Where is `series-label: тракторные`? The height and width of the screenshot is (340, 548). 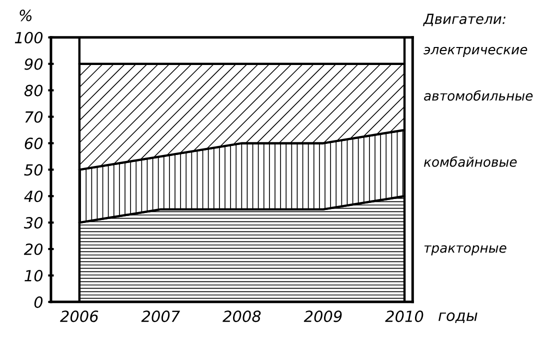
series-label: тракторные is located at coordinates (465, 250).